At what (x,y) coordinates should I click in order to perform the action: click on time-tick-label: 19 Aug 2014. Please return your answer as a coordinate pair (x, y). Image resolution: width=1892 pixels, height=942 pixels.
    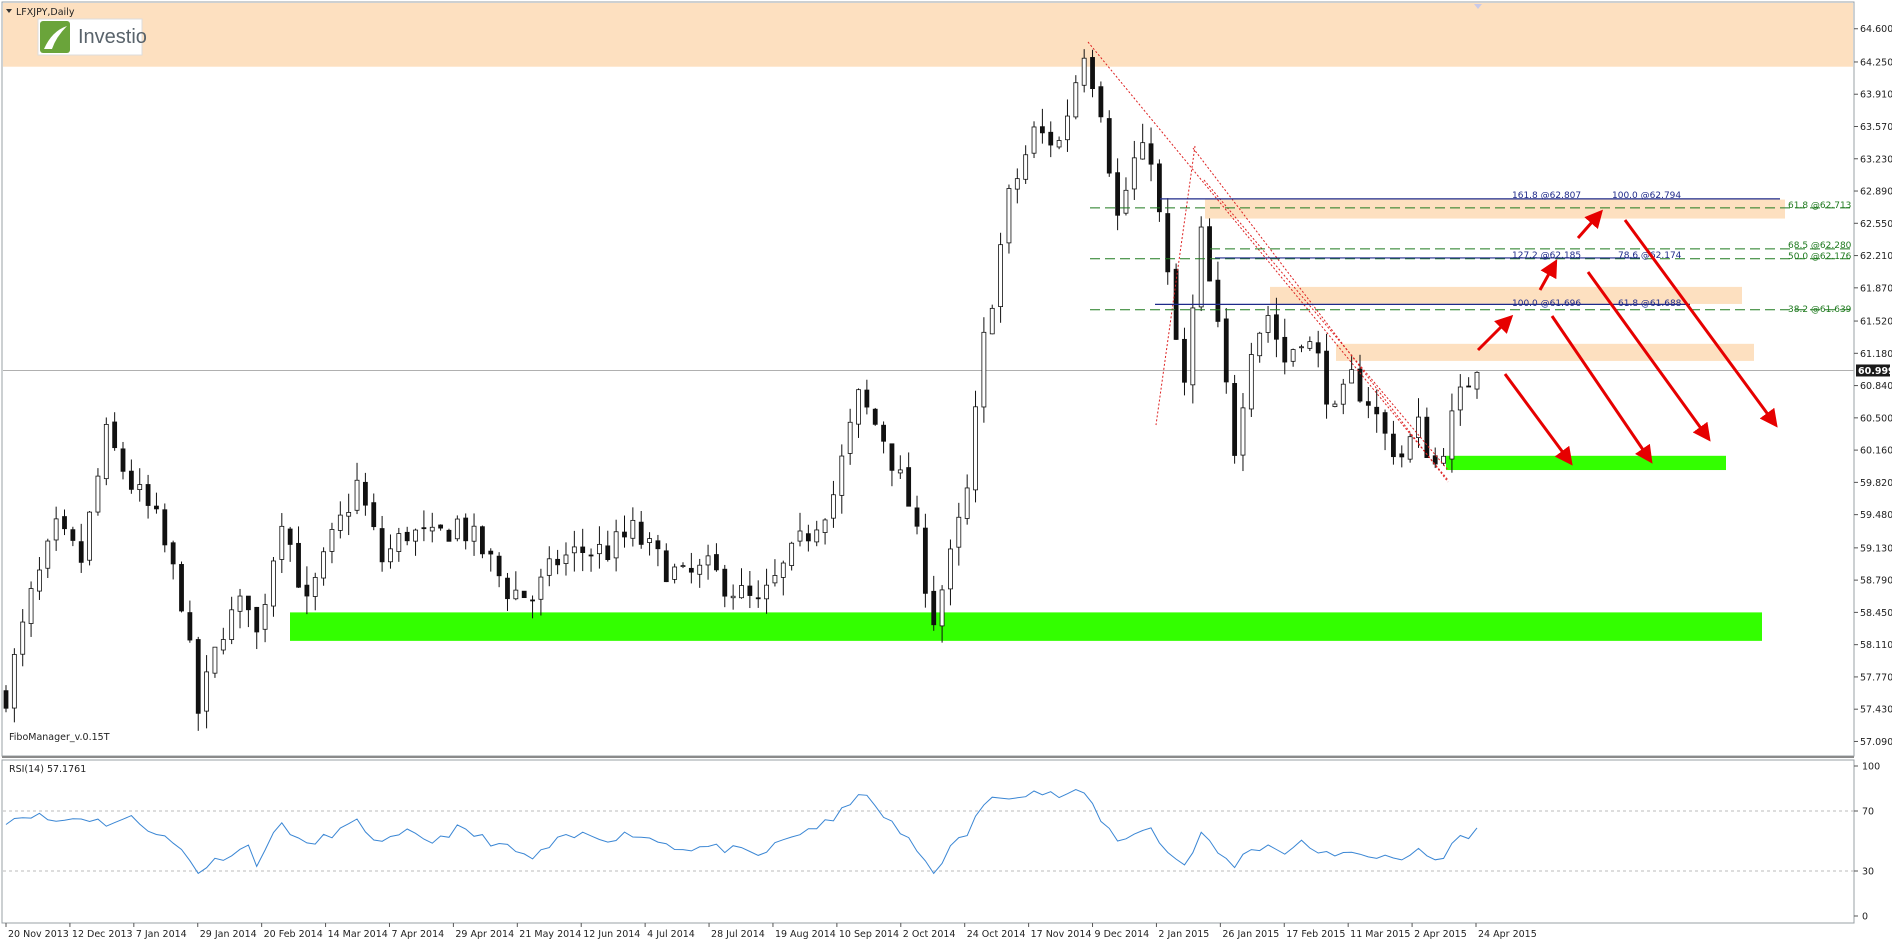
    Looking at the image, I should click on (805, 934).